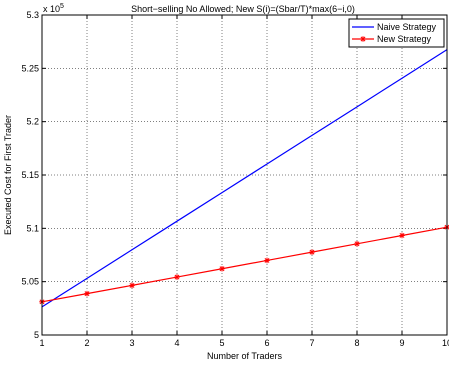  I want to click on x-tick-label: 4, so click(176, 343).